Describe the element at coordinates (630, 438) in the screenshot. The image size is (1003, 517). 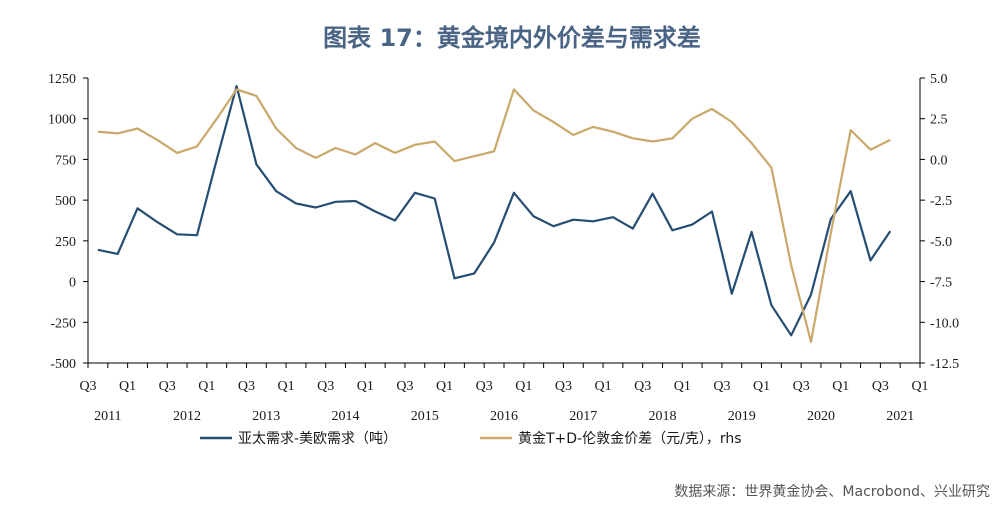
I see `legend-label-spread: 黄金T+D-伦敦金价差（元/克），rhs` at that location.